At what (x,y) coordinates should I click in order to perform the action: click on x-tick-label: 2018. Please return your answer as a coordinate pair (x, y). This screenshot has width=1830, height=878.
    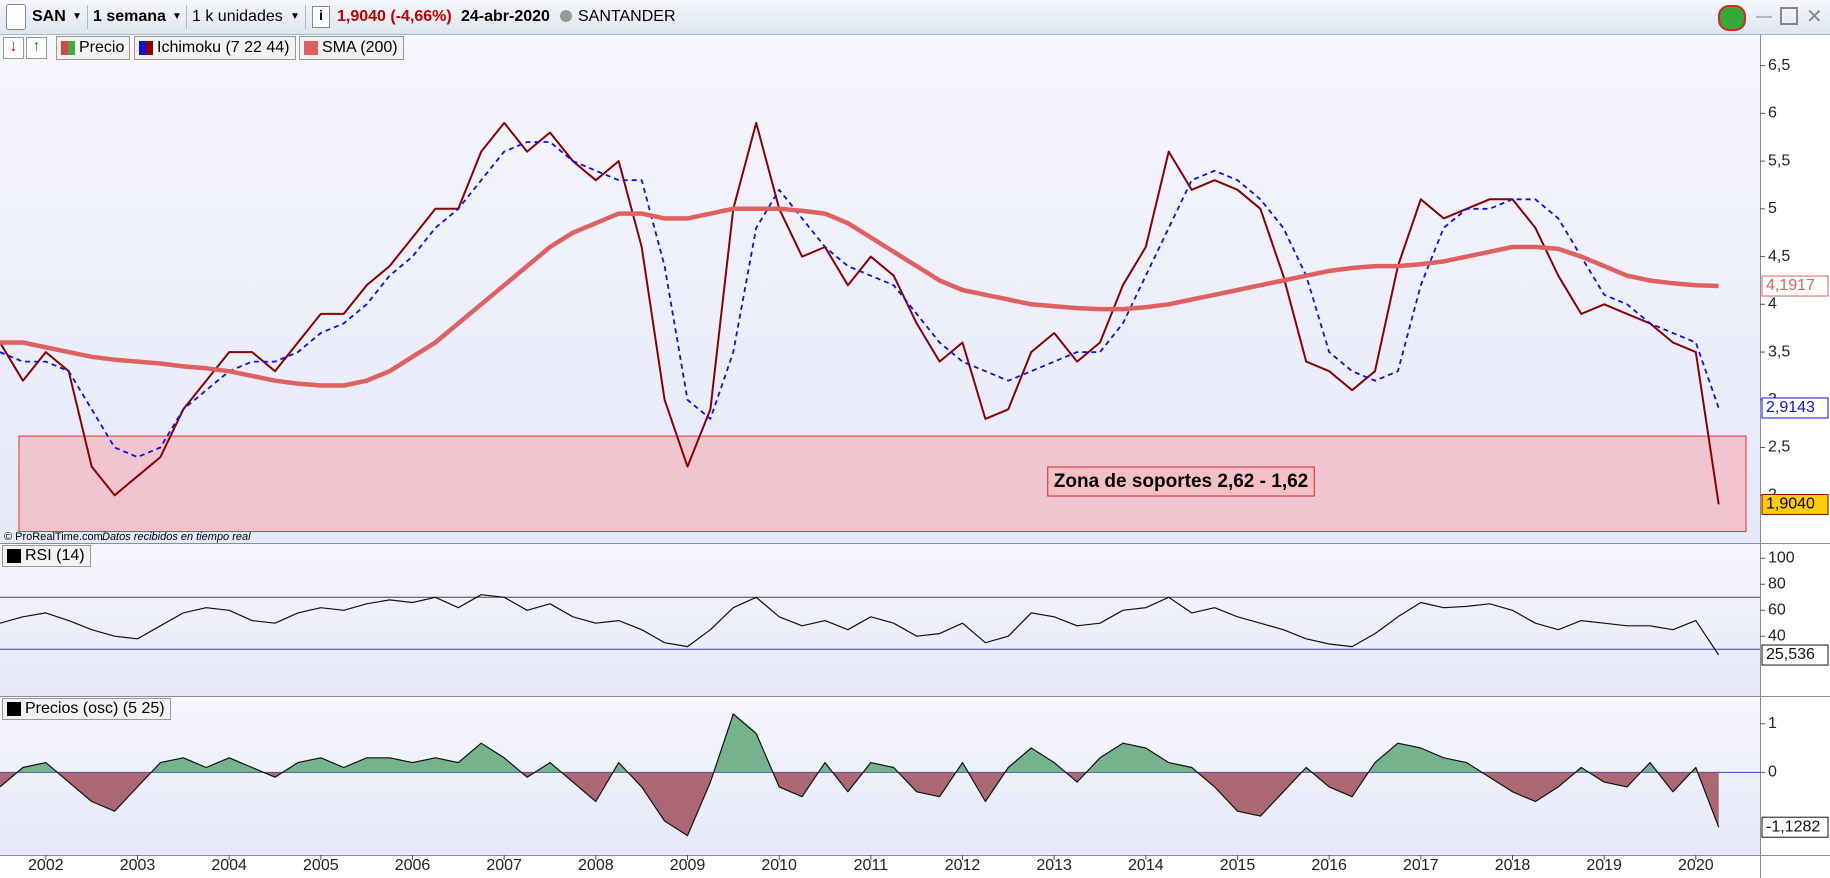
    Looking at the image, I should click on (1513, 865).